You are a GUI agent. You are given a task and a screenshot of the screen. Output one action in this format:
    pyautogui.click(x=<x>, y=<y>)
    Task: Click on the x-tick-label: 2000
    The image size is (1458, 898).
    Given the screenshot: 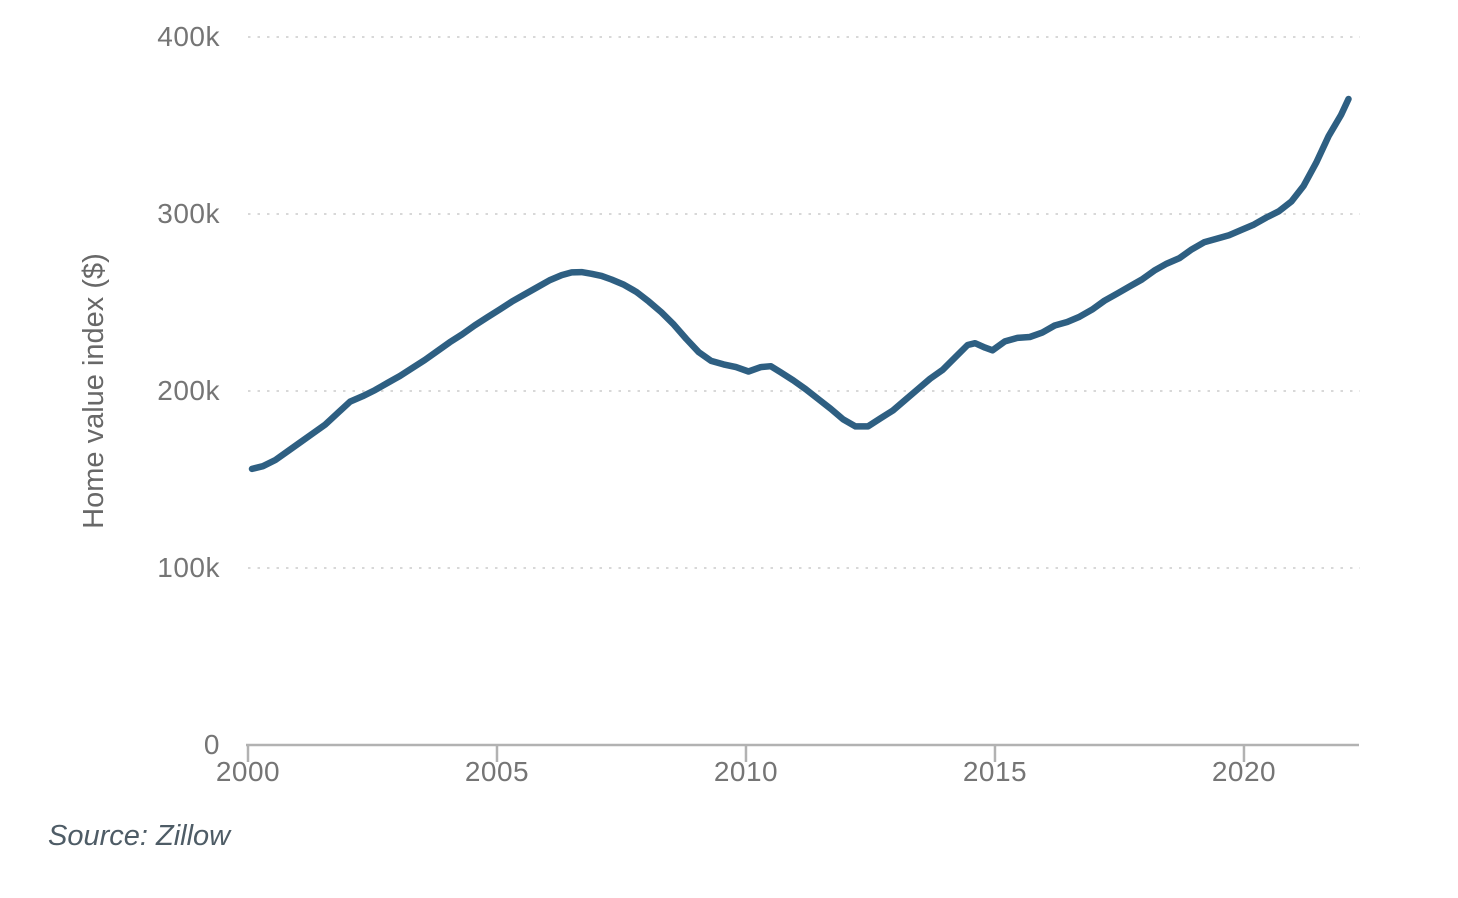 What is the action you would take?
    pyautogui.click(x=248, y=771)
    